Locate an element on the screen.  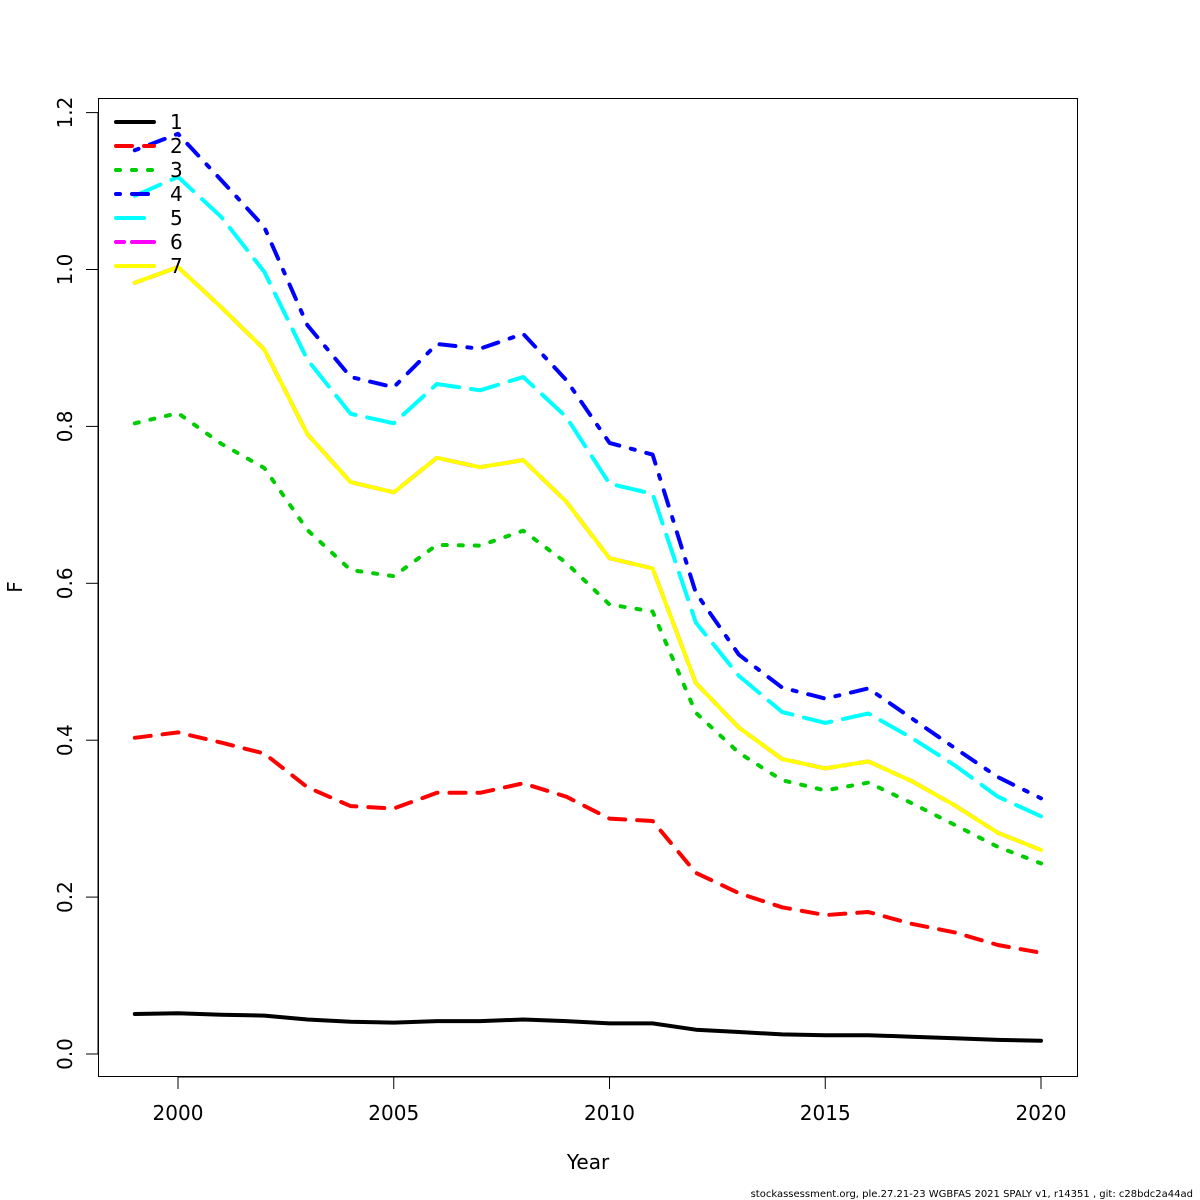
x-axis: 2000 2005 2010 2015 2020 is located at coordinates (610, 1100).